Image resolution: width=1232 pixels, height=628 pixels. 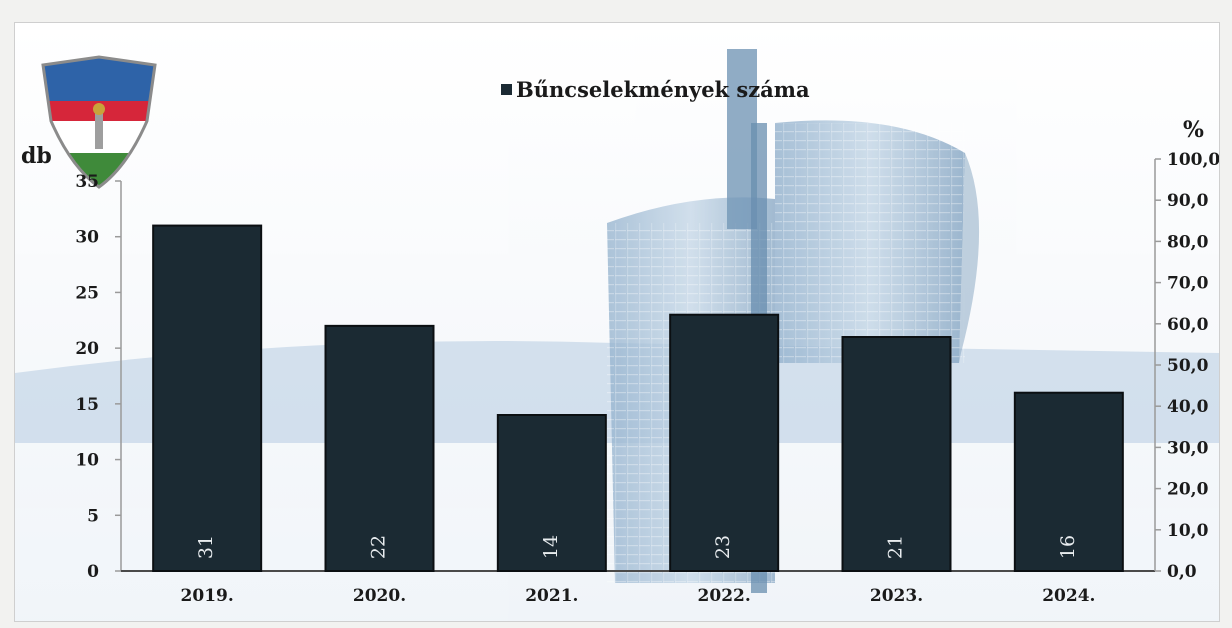 I want to click on y-right-tick-label: 30,0, so click(x=1188, y=448).